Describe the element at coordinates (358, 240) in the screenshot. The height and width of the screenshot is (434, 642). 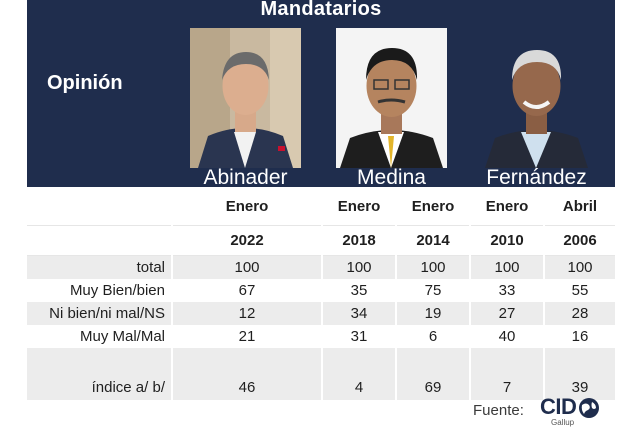
I see `column-year: 2018` at that location.